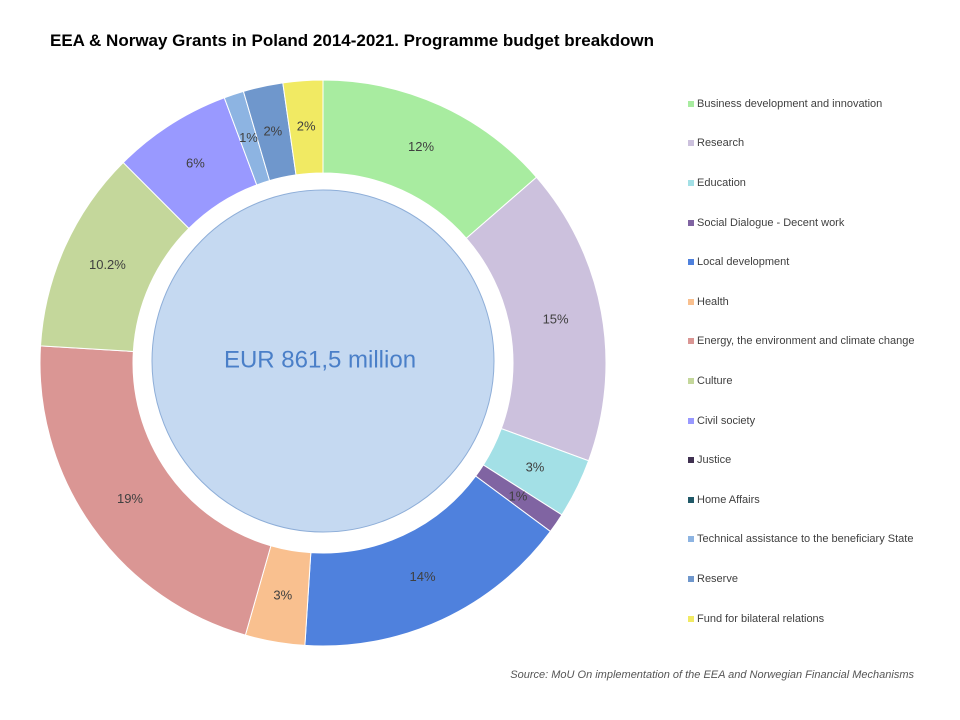 The image size is (960, 720). Describe the element at coordinates (728, 499) in the screenshot. I see `legend-label: Home Affairs` at that location.